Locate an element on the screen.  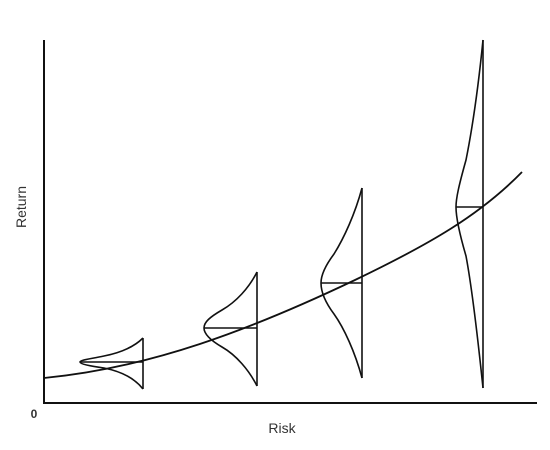
x-axis-title: Risk is located at coordinates (282, 428).